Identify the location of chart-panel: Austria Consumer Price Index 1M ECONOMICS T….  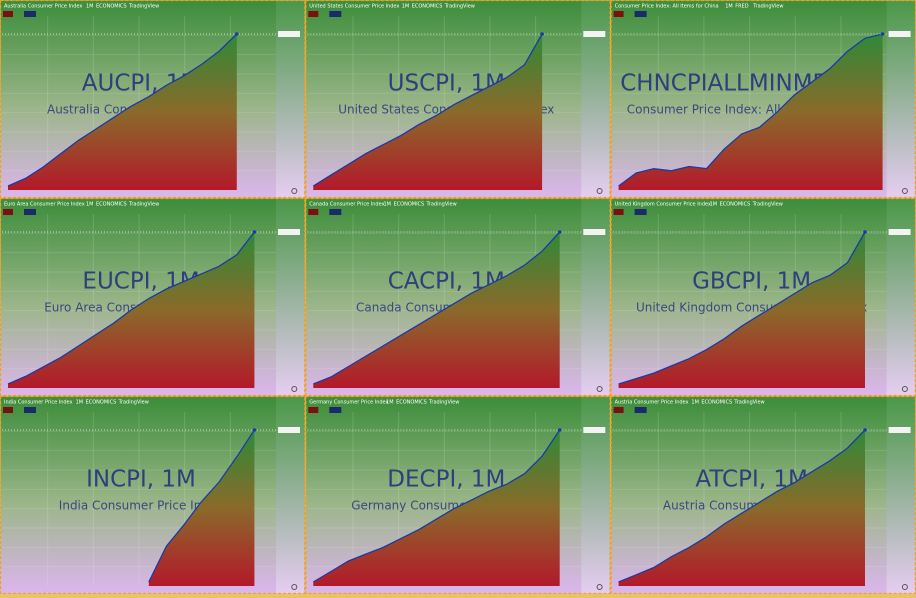
(763, 495).